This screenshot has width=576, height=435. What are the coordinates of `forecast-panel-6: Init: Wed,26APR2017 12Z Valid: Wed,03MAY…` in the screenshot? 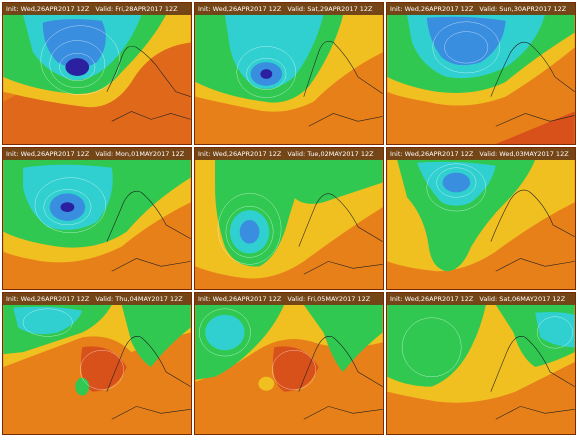 It's located at (481, 218).